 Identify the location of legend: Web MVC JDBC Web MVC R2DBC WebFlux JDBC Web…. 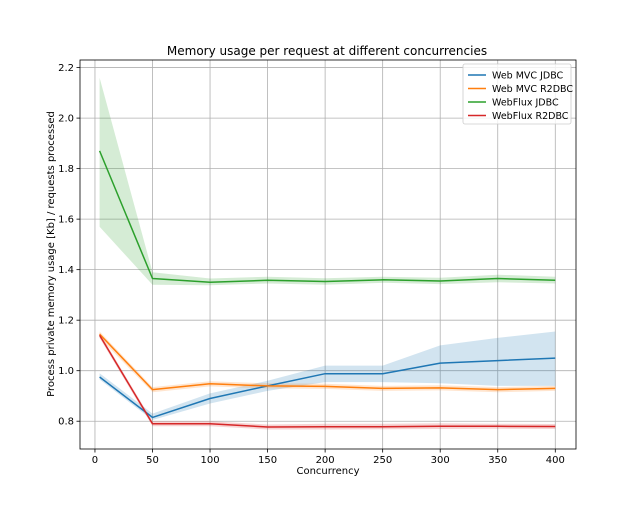
(517, 94).